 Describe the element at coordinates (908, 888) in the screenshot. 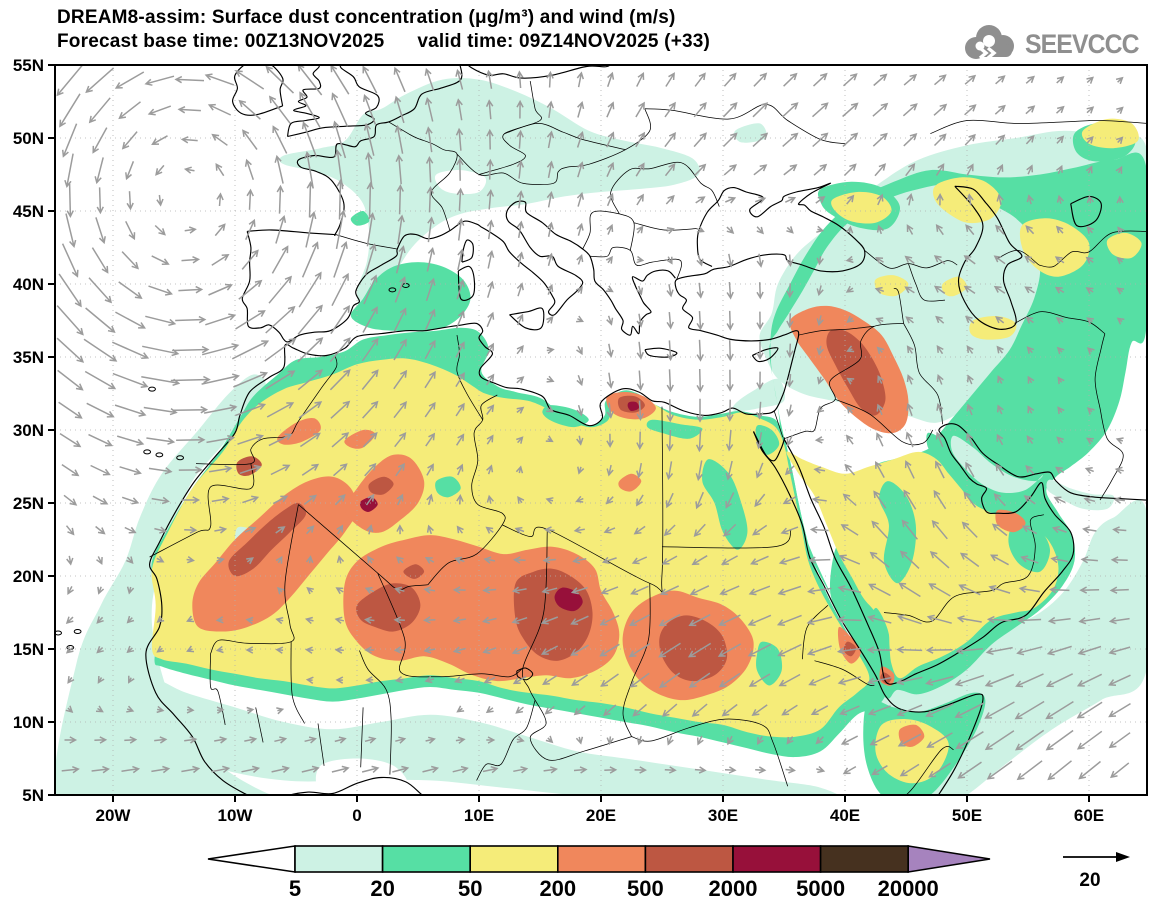

I see `colorbar-value: 20000` at that location.